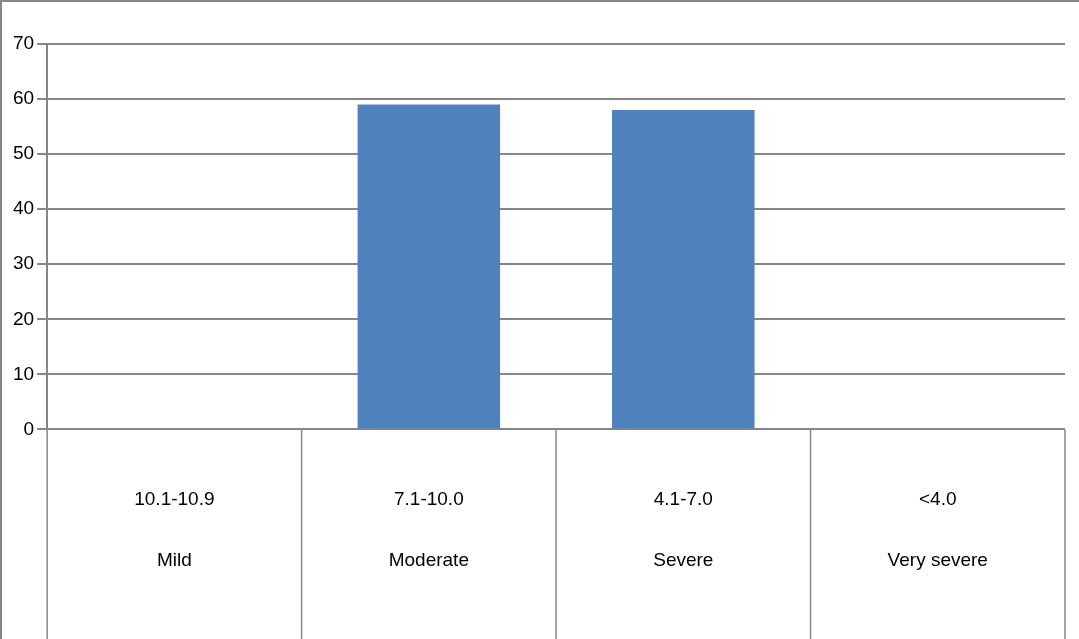 The width and height of the screenshot is (1079, 639). I want to click on category-label: <4.0 Very severe, so click(937, 529).